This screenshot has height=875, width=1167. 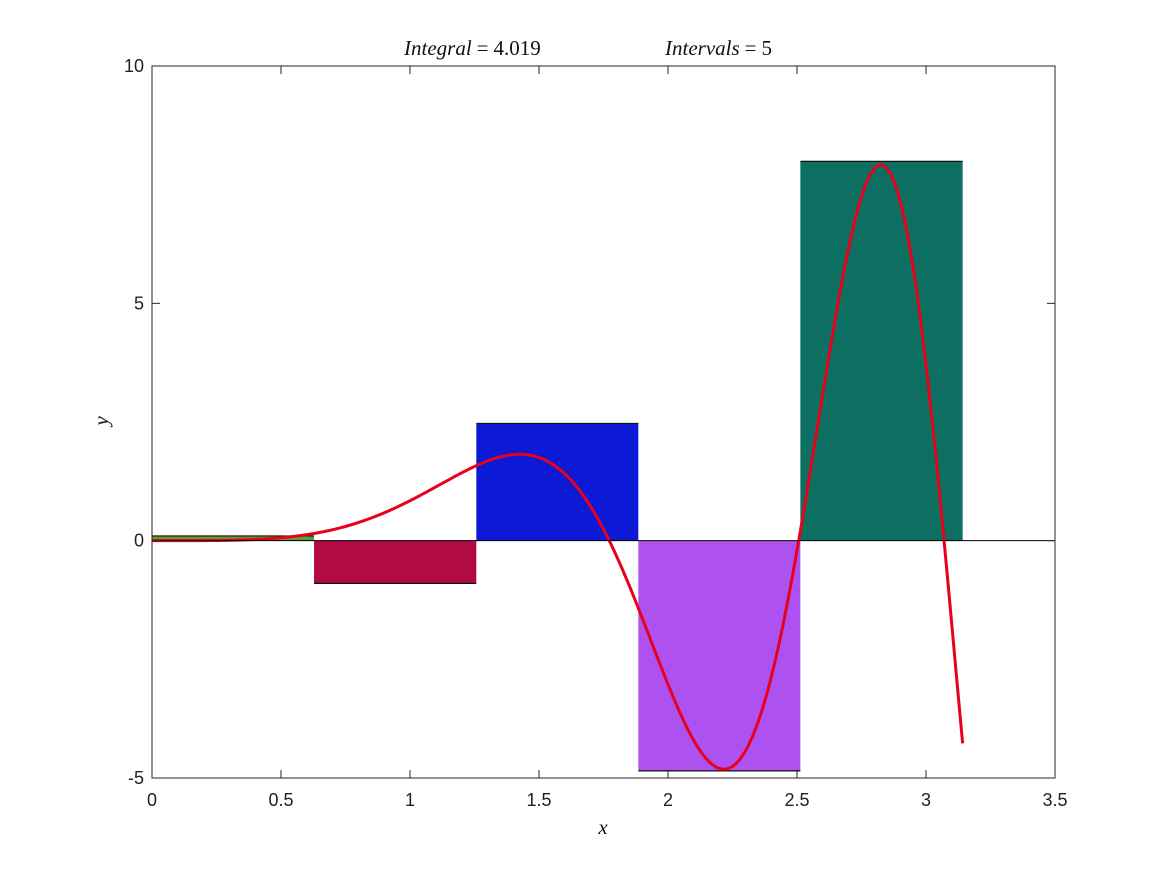 I want to click on chart-title-right: Intervals = 5, so click(x=718, y=48).